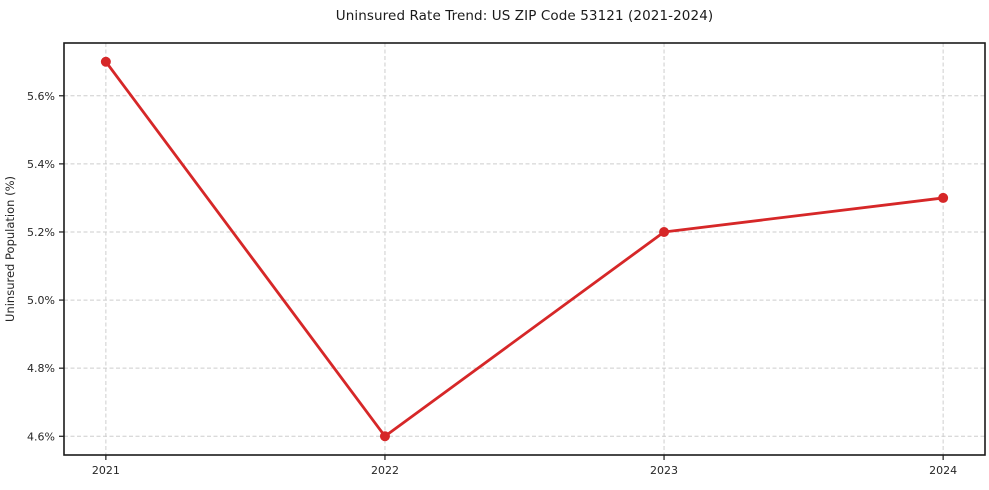 Image resolution: width=989 pixels, height=490 pixels. What do you see at coordinates (106, 470) in the screenshot?
I see `x-tick-label: 2021` at bounding box center [106, 470].